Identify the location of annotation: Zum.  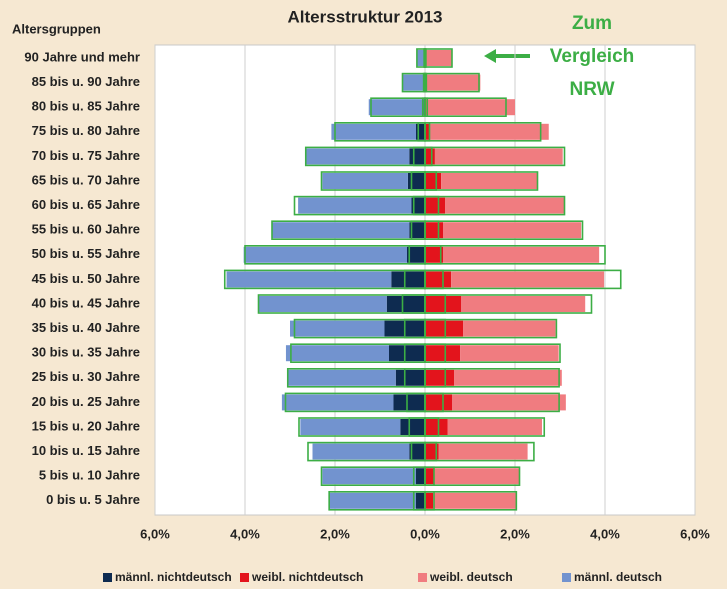
(592, 23).